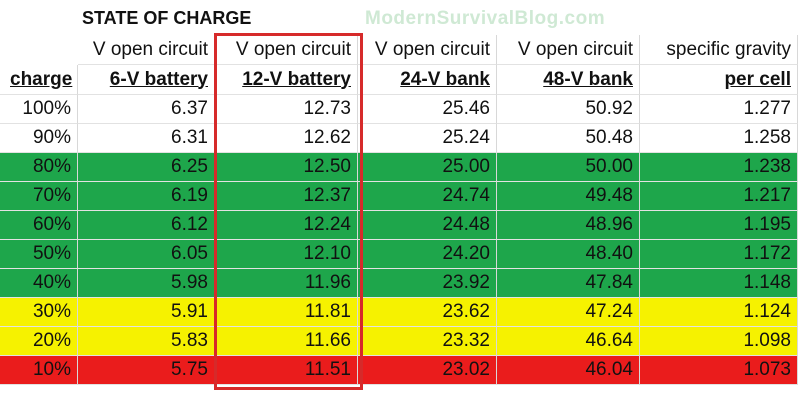  I want to click on table-cell: 1.238, so click(719, 167).